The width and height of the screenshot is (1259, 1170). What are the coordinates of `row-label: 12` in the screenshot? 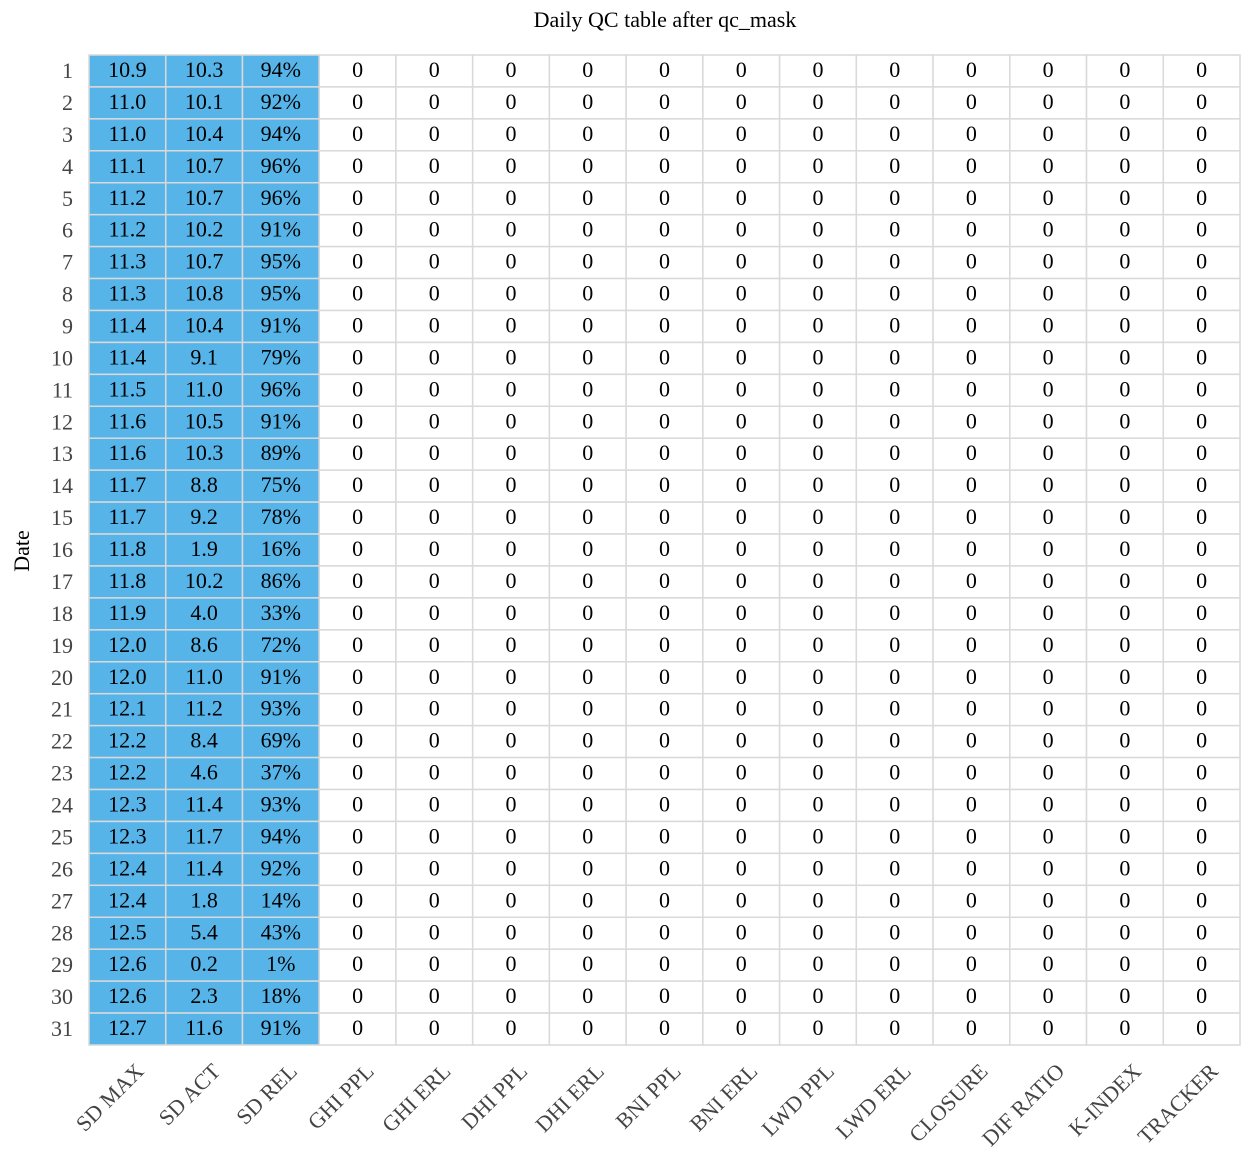 It's located at (62, 421).